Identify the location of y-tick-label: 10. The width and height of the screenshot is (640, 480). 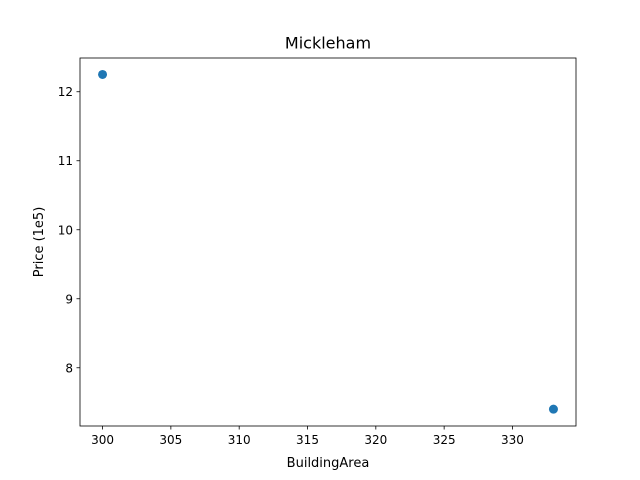
(65, 230).